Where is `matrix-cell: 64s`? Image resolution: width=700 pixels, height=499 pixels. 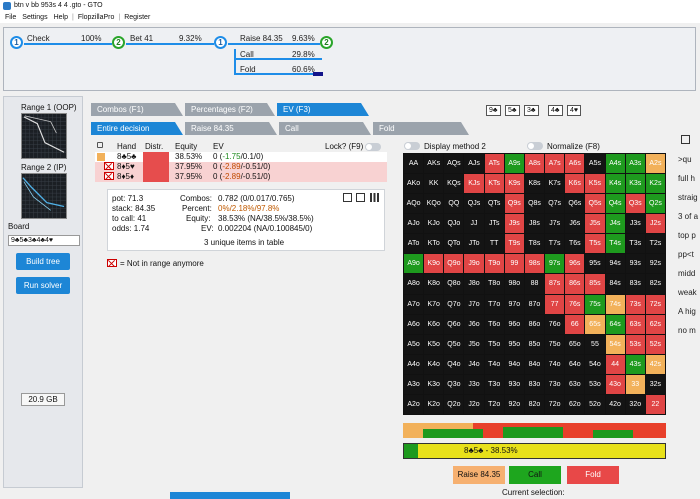 matrix-cell: 64s is located at coordinates (615, 324).